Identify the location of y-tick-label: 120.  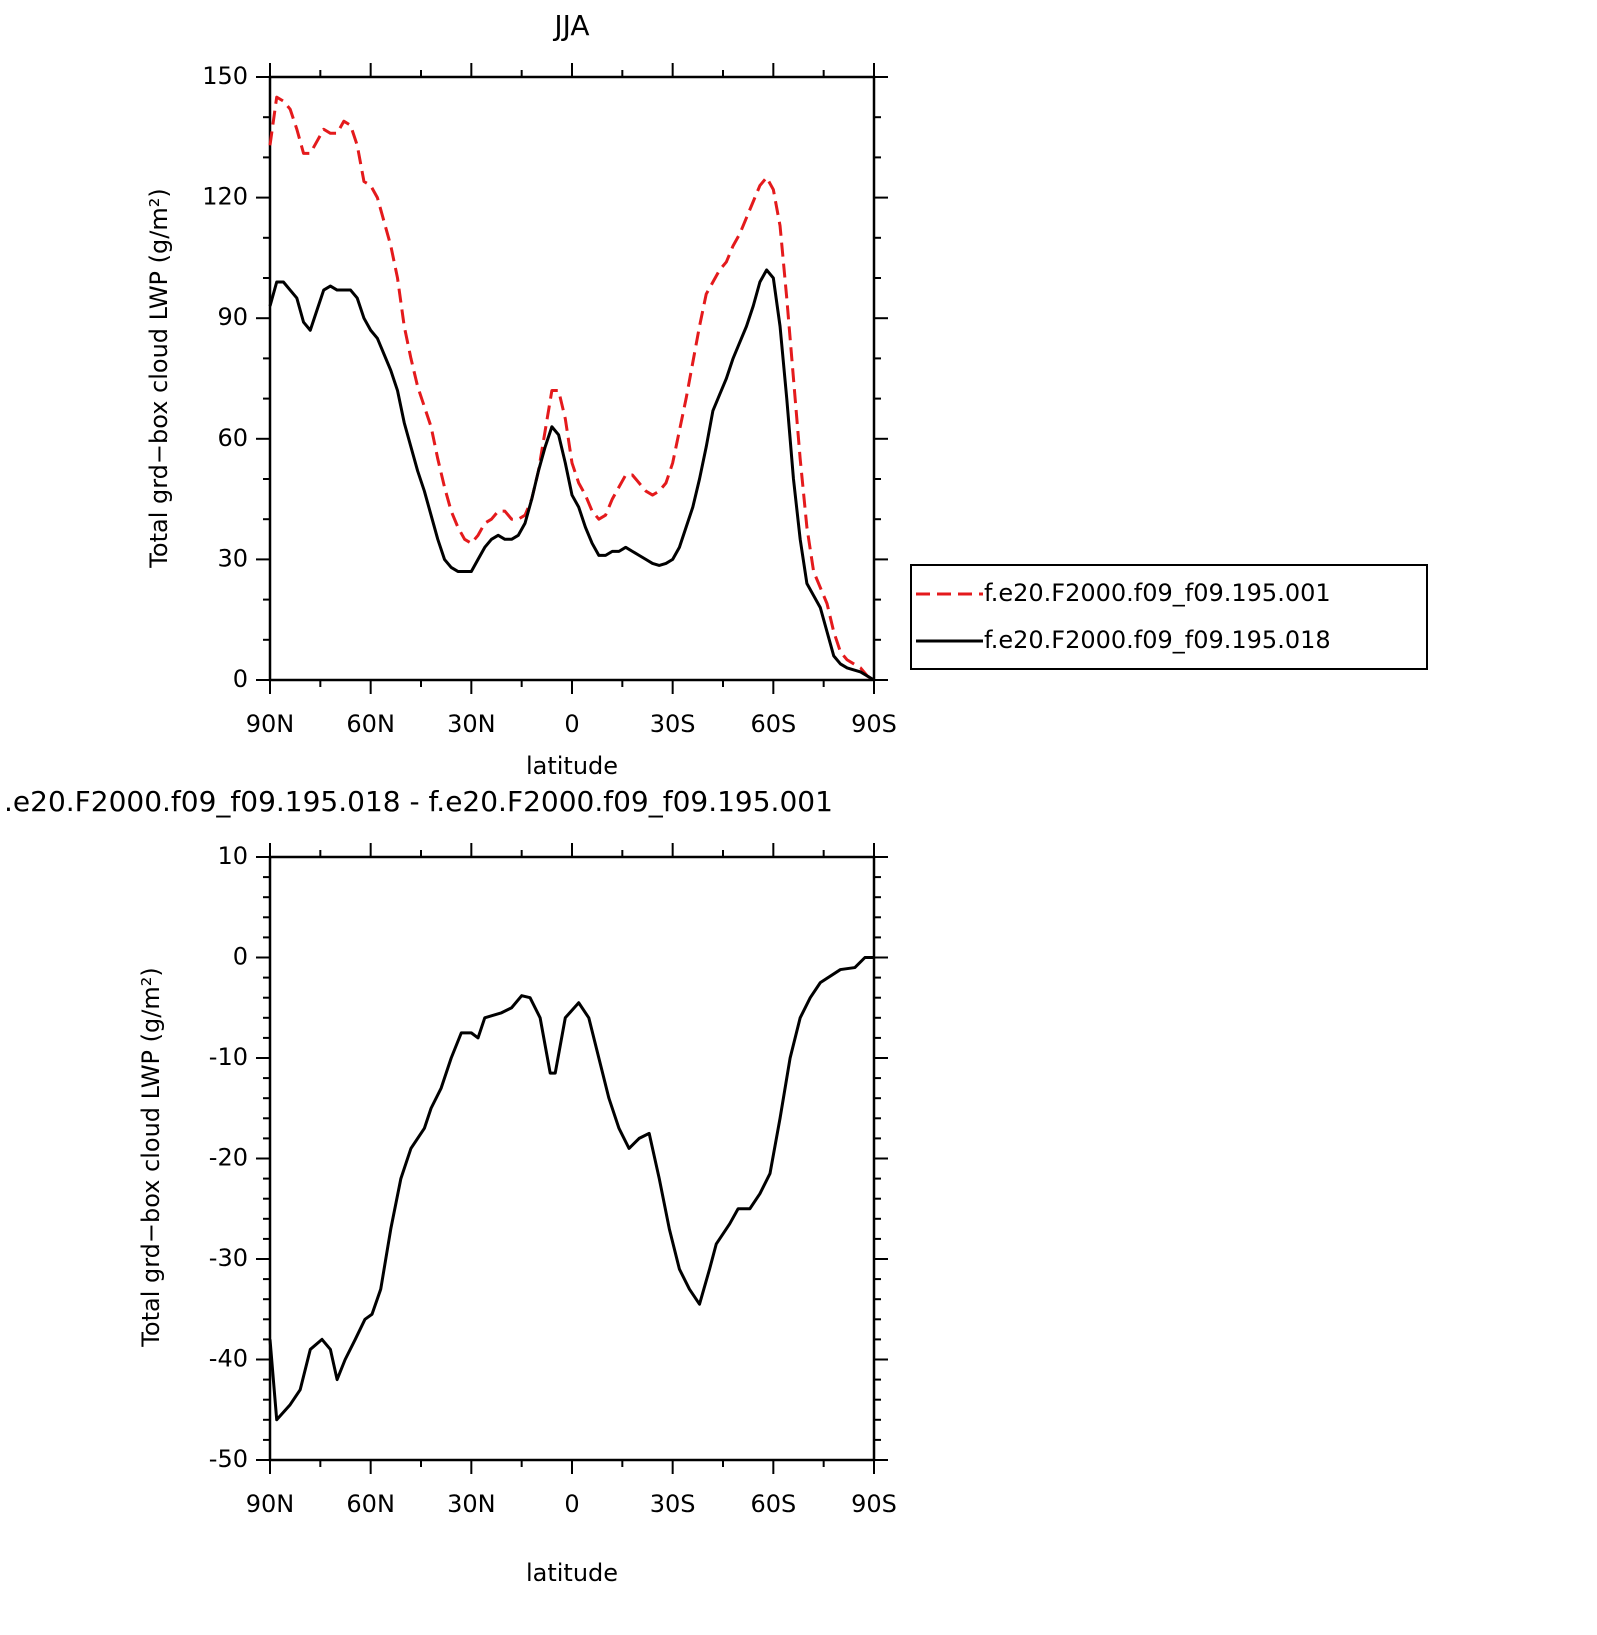
(225, 197).